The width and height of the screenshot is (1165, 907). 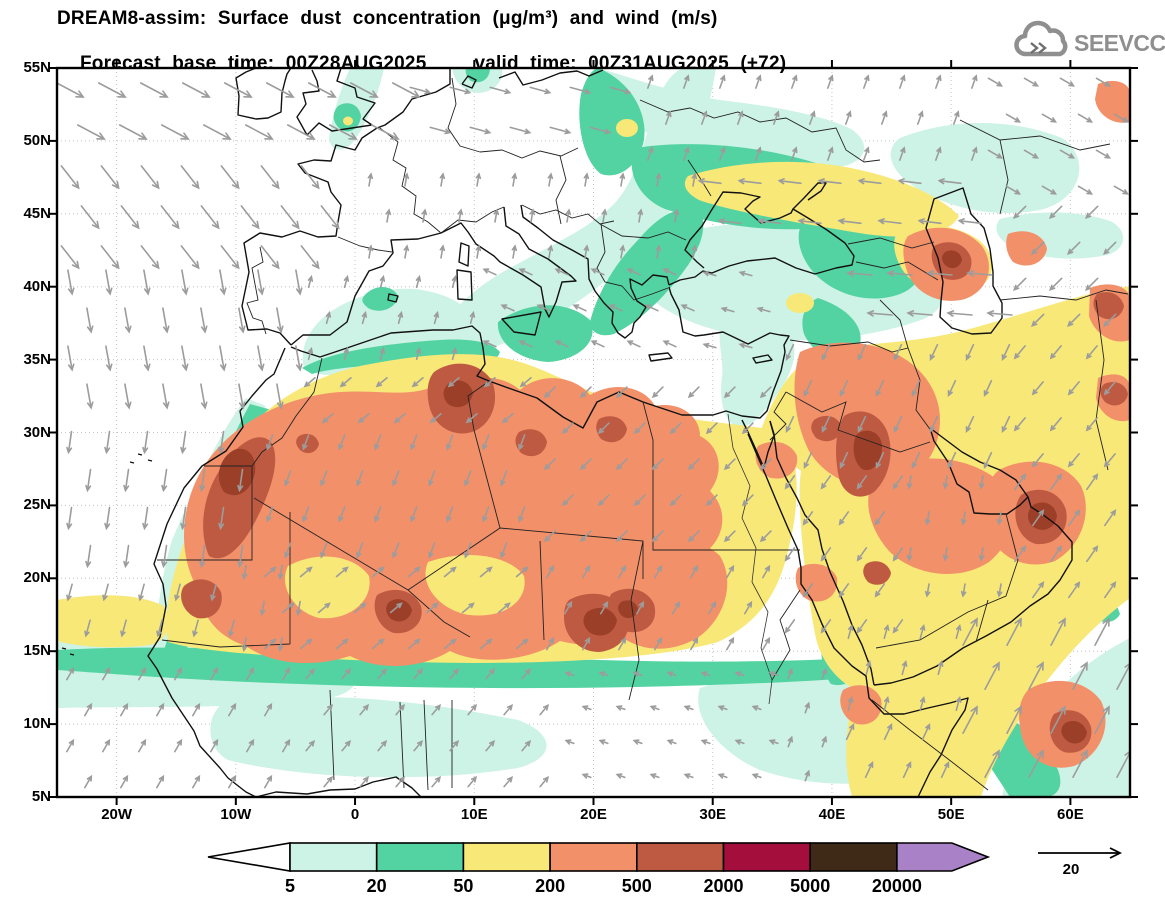 What do you see at coordinates (236, 814) in the screenshot?
I see `lon-tick-label: 10W` at bounding box center [236, 814].